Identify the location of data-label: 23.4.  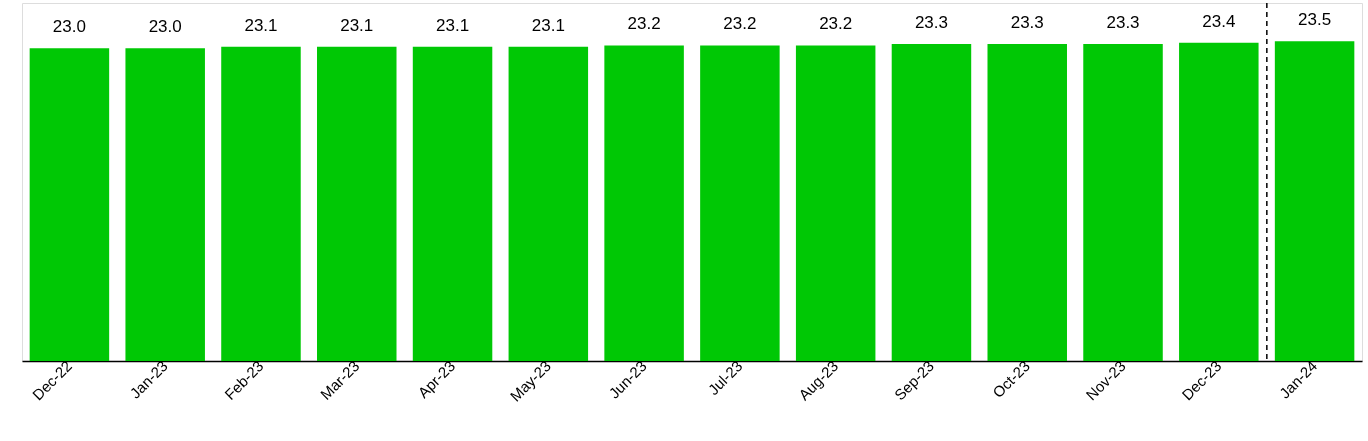
(1219, 21).